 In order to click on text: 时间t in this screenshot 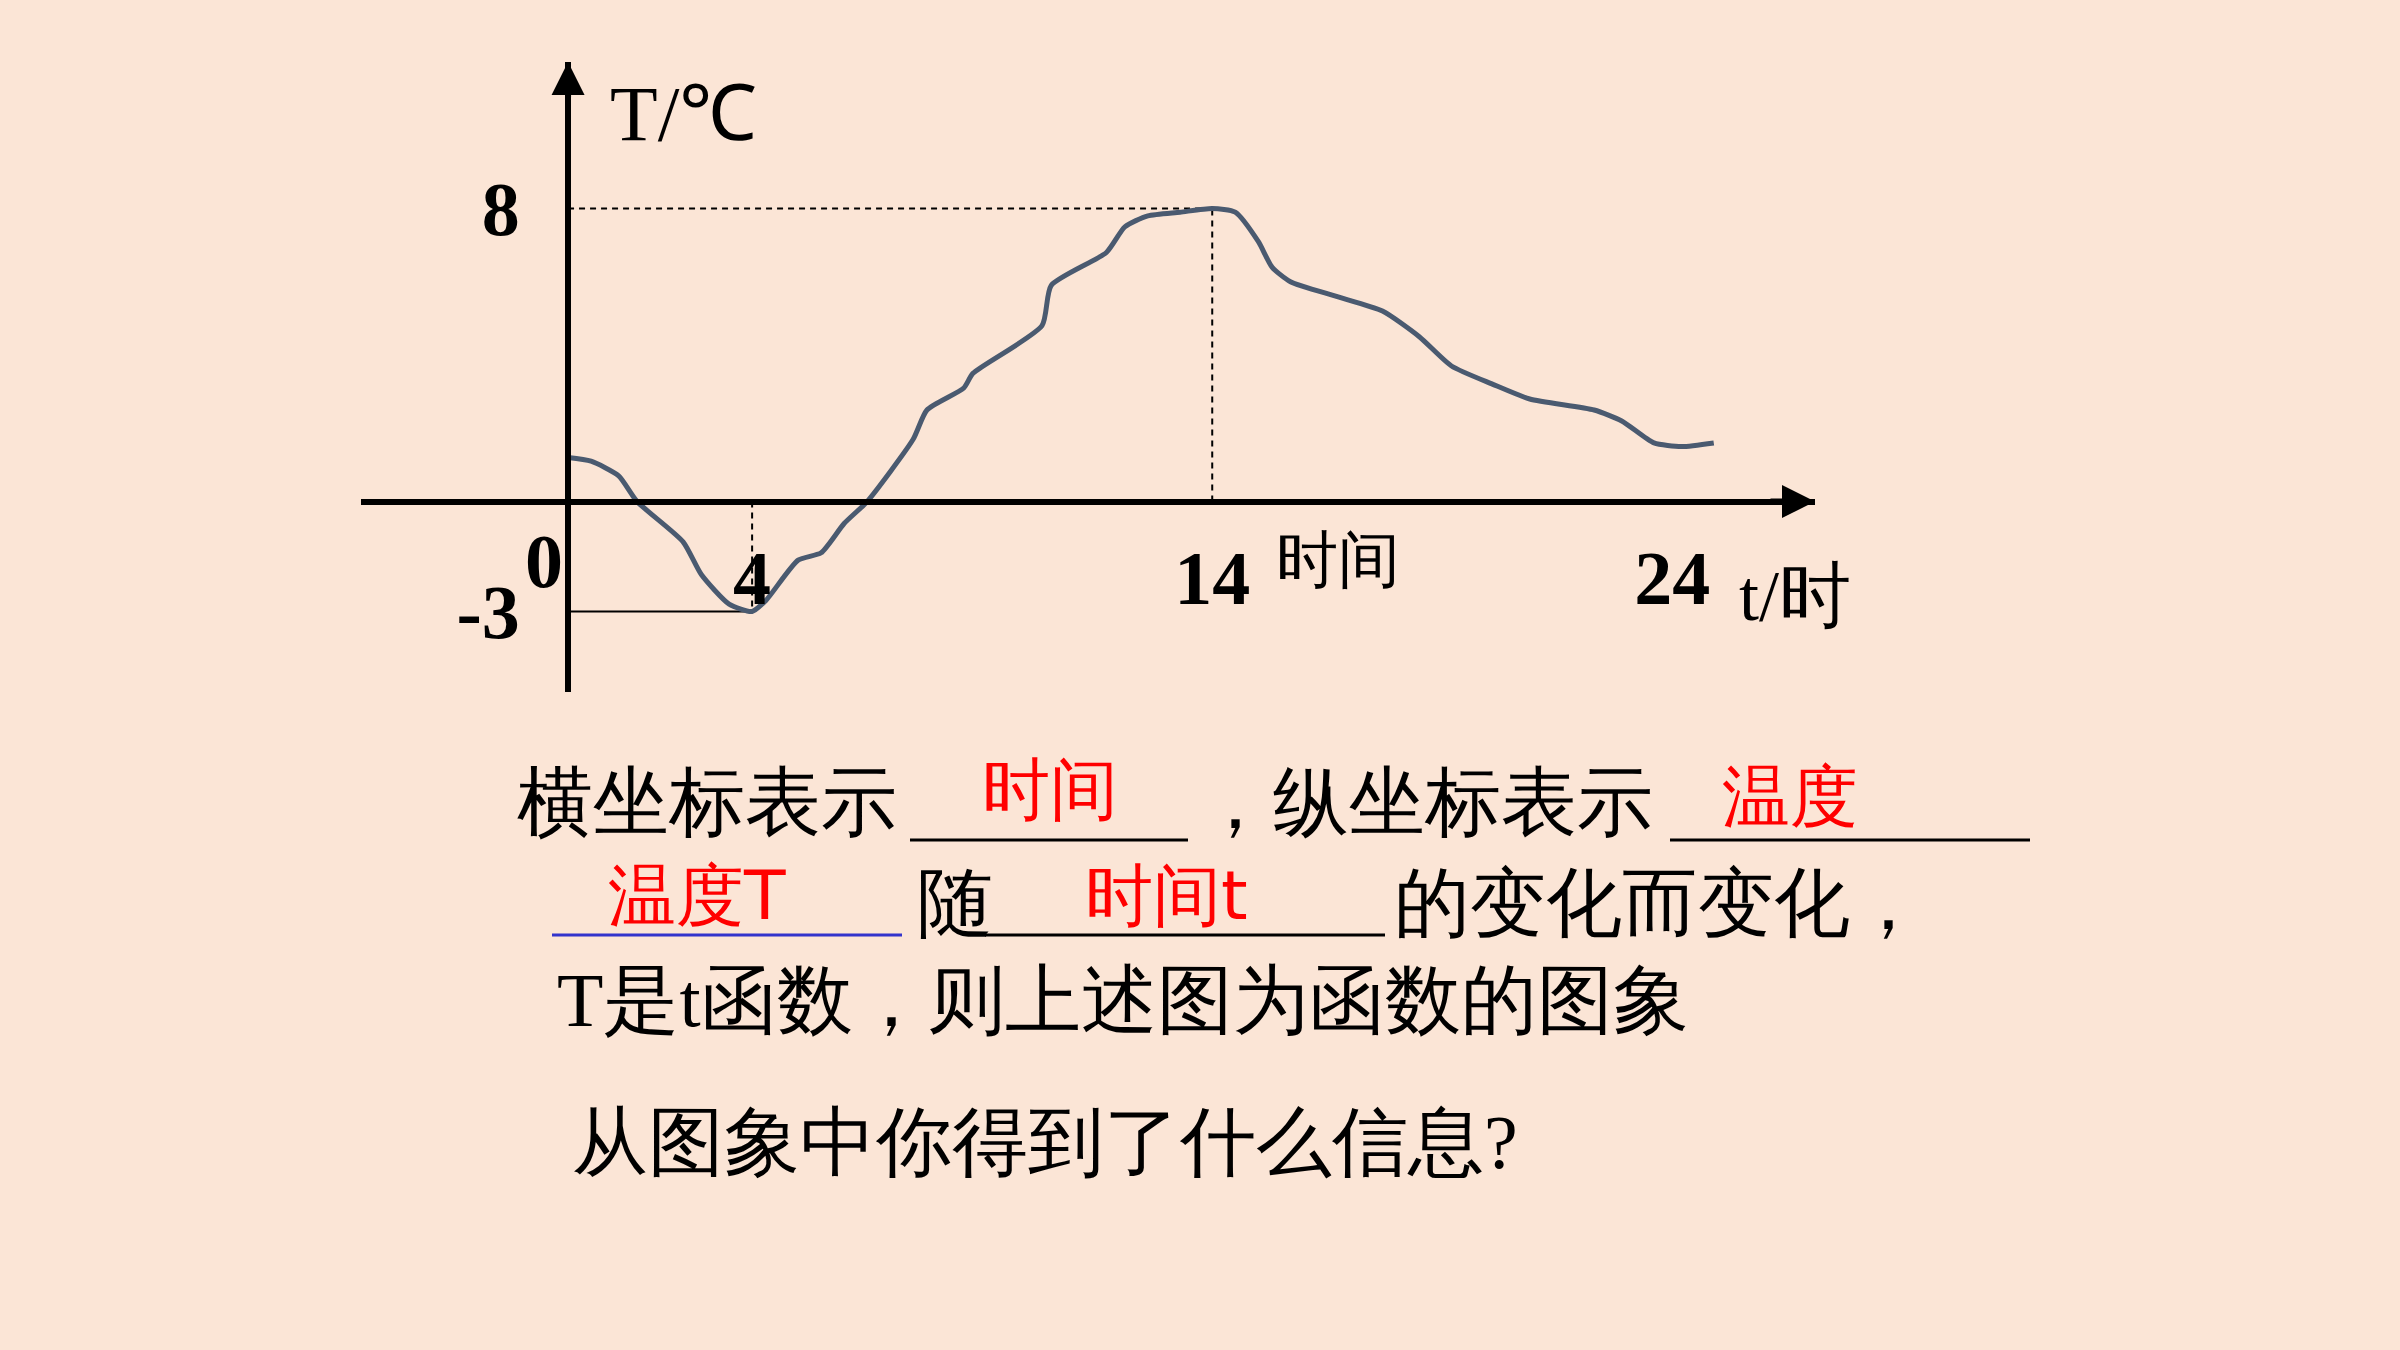, I will do `click(1166, 895)`.